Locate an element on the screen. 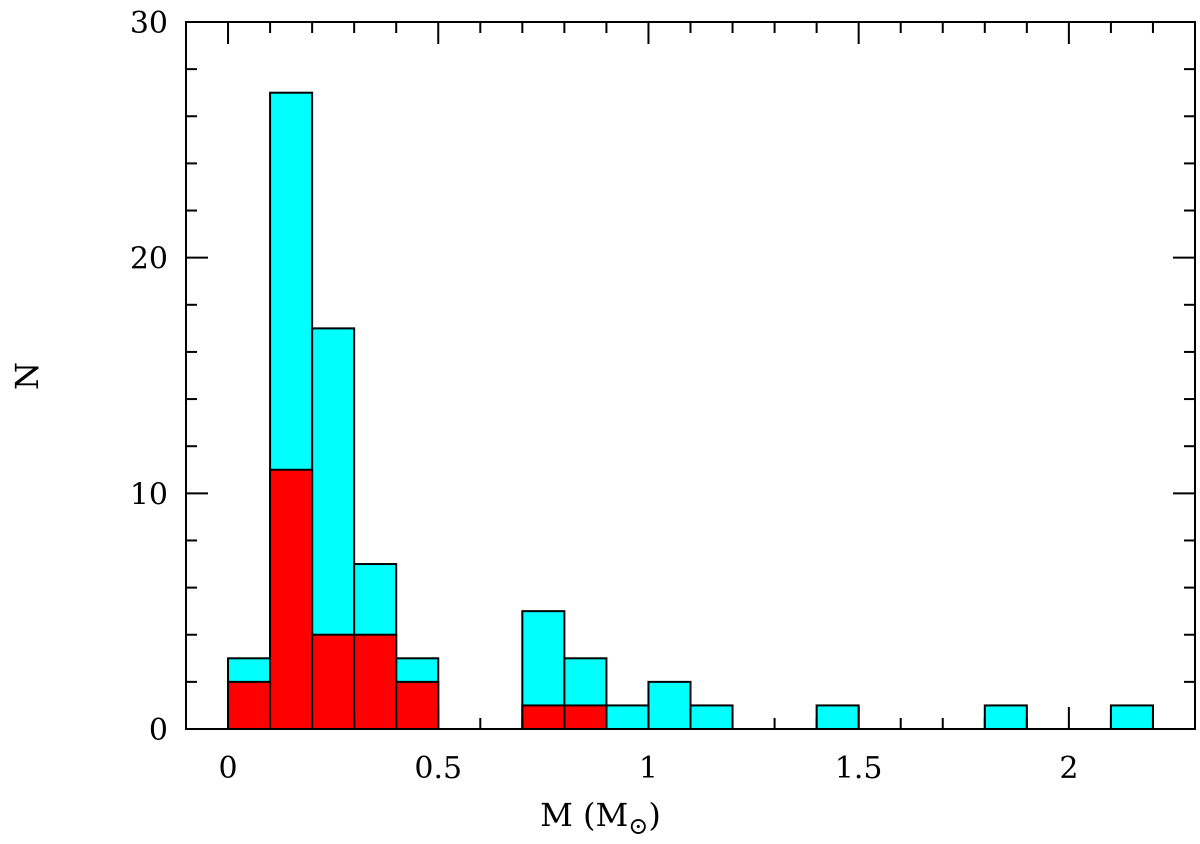  x-tick-label-1: 0.5 is located at coordinates (438, 768).